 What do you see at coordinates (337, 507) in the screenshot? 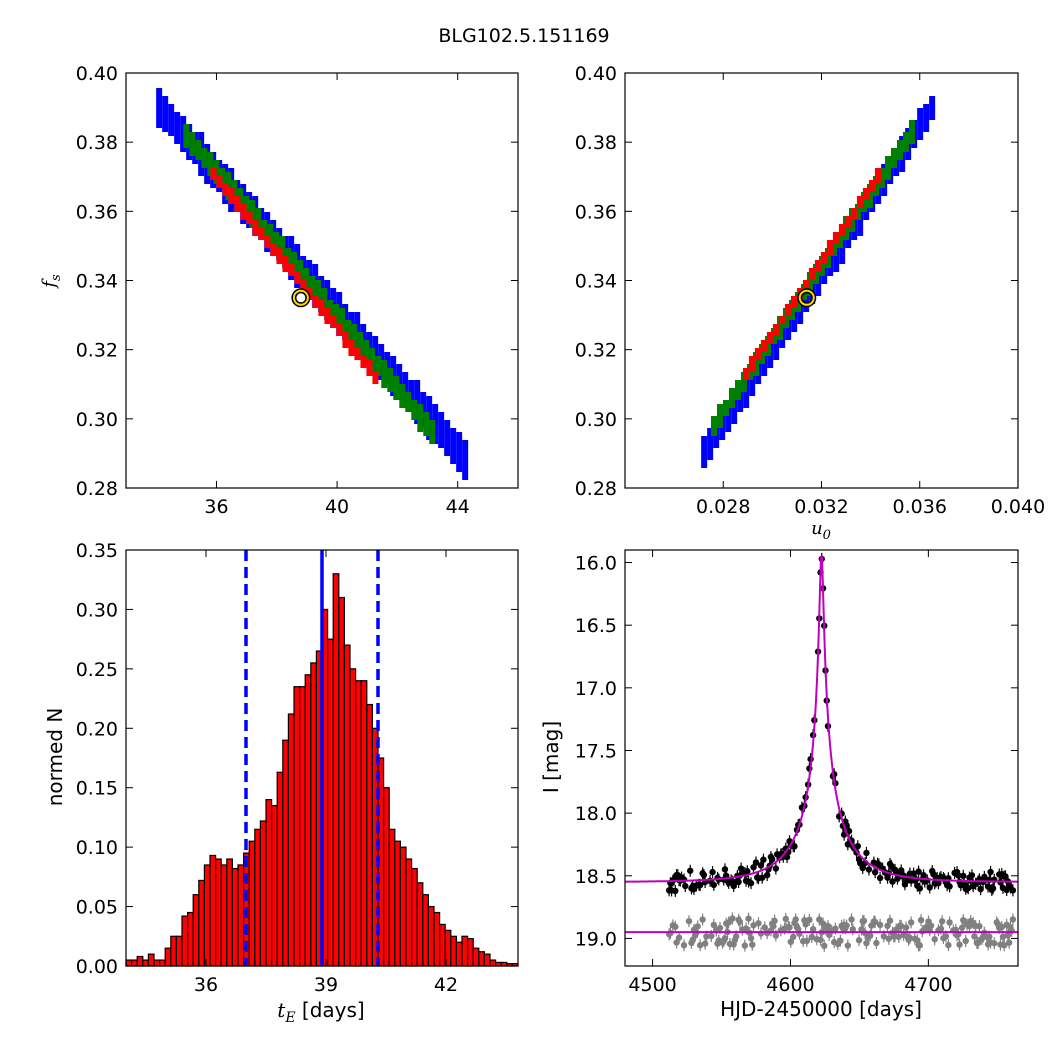
I see `panel-0-xtick-label: 40` at bounding box center [337, 507].